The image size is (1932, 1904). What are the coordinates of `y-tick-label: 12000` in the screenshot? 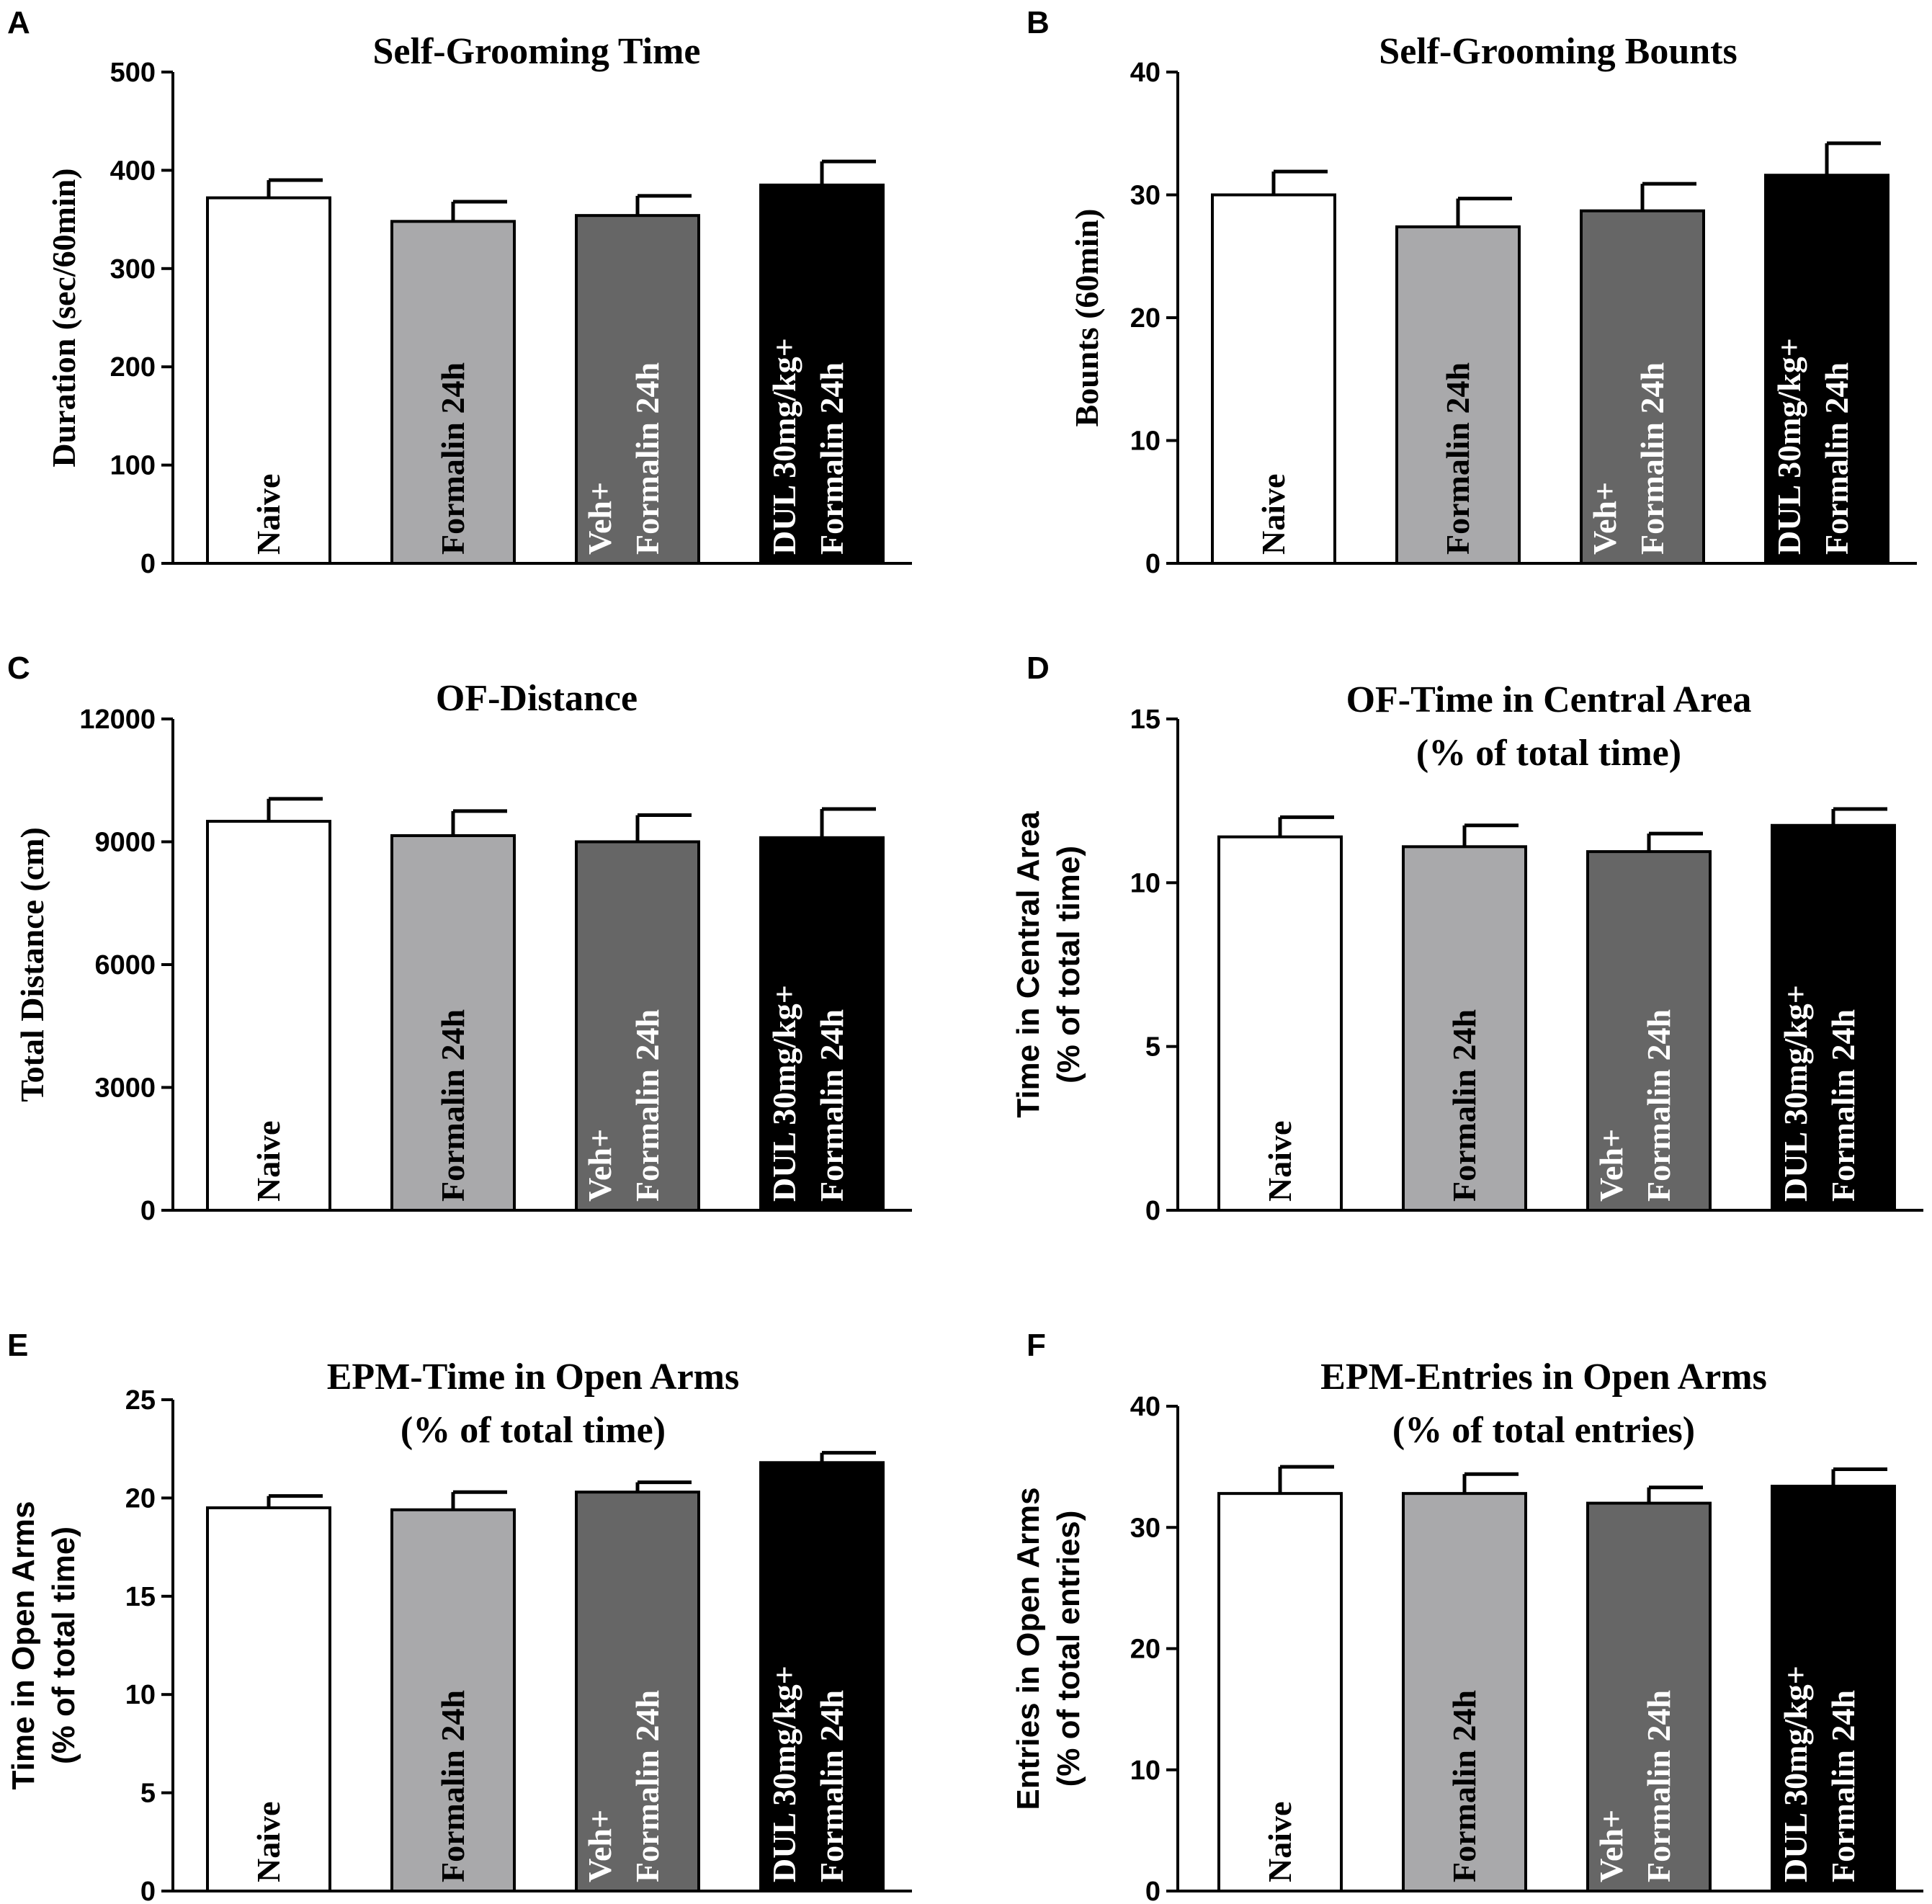 It's located at (117, 720).